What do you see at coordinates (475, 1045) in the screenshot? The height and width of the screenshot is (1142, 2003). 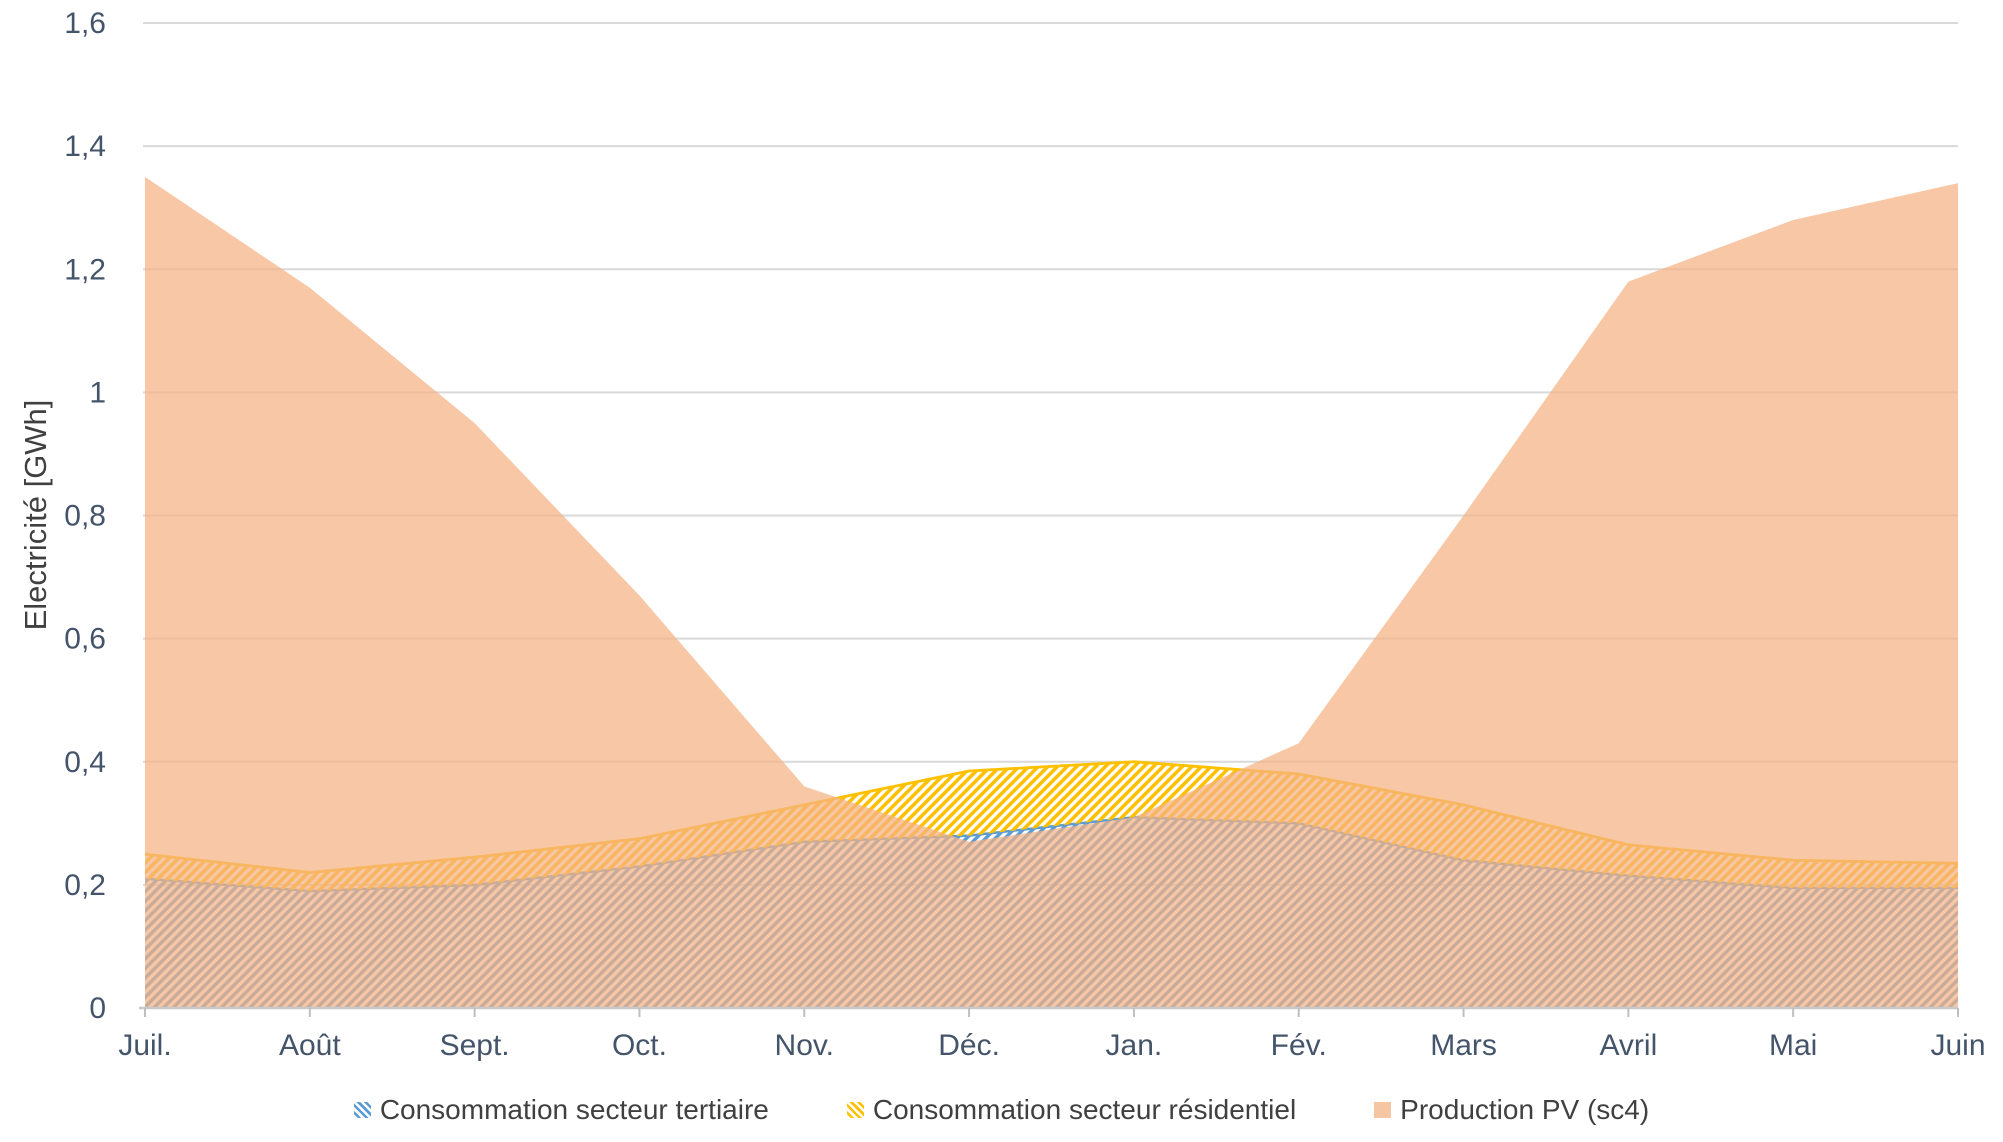 I see `x-tick-label: Sept.` at bounding box center [475, 1045].